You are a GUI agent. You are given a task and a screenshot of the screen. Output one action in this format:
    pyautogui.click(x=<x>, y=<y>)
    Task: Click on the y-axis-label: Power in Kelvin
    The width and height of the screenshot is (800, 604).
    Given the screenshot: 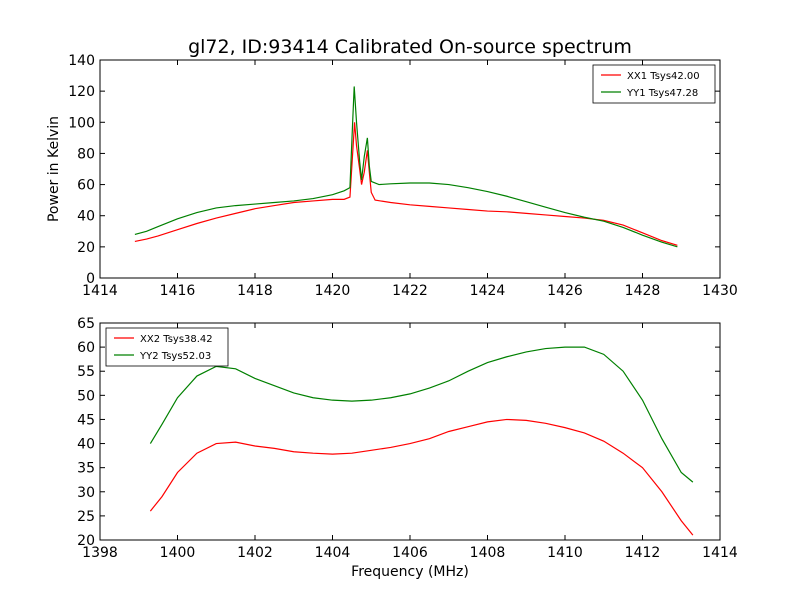 What is the action you would take?
    pyautogui.click(x=54, y=169)
    